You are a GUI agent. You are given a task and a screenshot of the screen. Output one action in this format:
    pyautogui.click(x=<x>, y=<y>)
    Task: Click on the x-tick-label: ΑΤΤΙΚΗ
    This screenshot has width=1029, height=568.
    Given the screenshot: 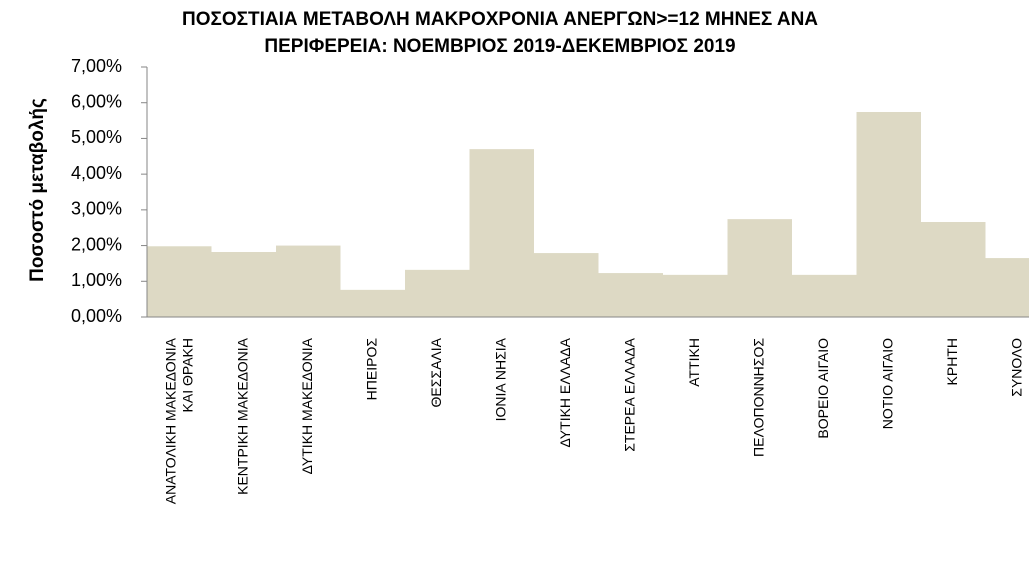 What is the action you would take?
    pyautogui.click(x=694, y=362)
    